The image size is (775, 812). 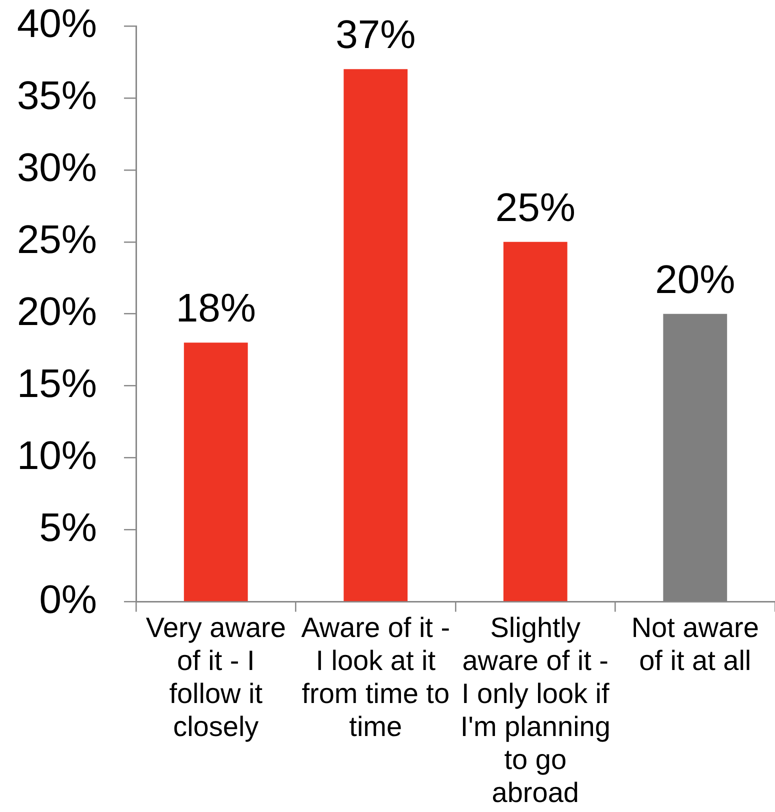 What do you see at coordinates (375, 677) in the screenshot?
I see `x-tick-label: Aware of it - I look at it from time to time` at bounding box center [375, 677].